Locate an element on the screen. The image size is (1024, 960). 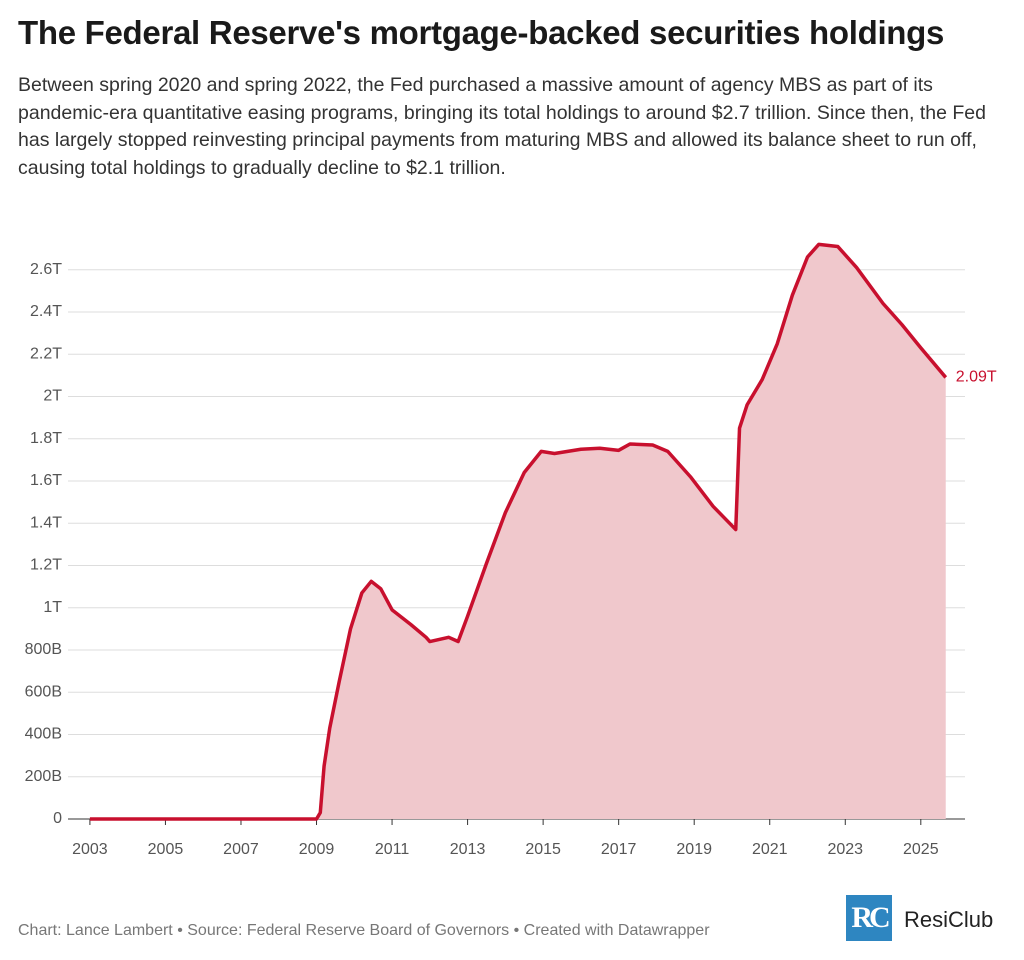
x-tick-label: 2019 is located at coordinates (694, 849).